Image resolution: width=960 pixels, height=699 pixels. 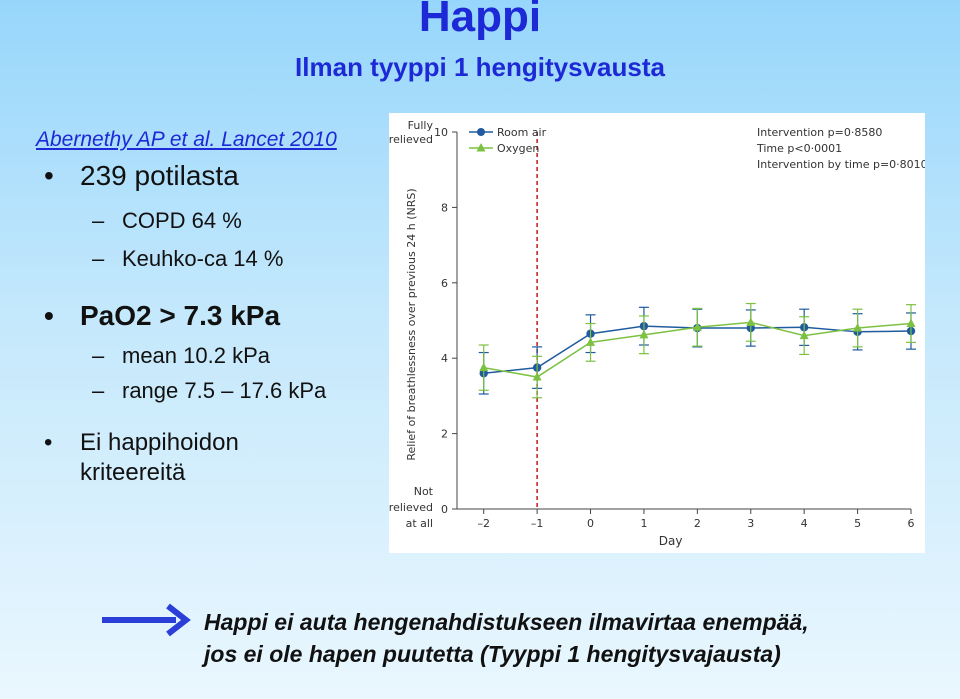 I want to click on y-tick-label: 0, so click(x=444, y=509).